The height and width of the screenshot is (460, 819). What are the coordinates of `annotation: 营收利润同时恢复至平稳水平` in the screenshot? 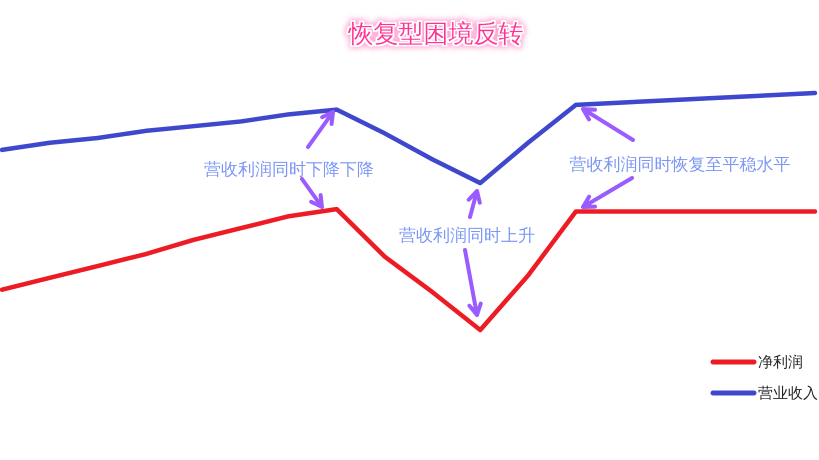 It's located at (680, 165).